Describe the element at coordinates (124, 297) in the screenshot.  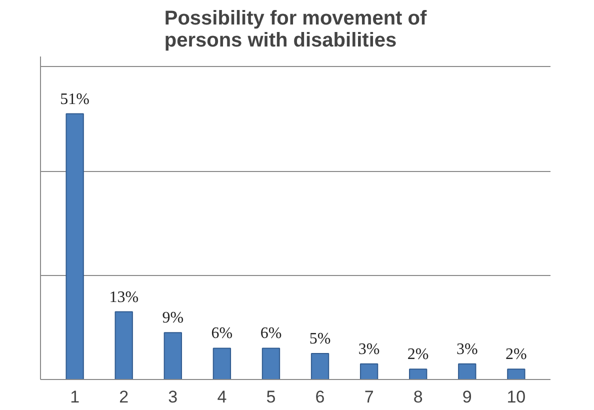
I see `data-label: 13%` at that location.